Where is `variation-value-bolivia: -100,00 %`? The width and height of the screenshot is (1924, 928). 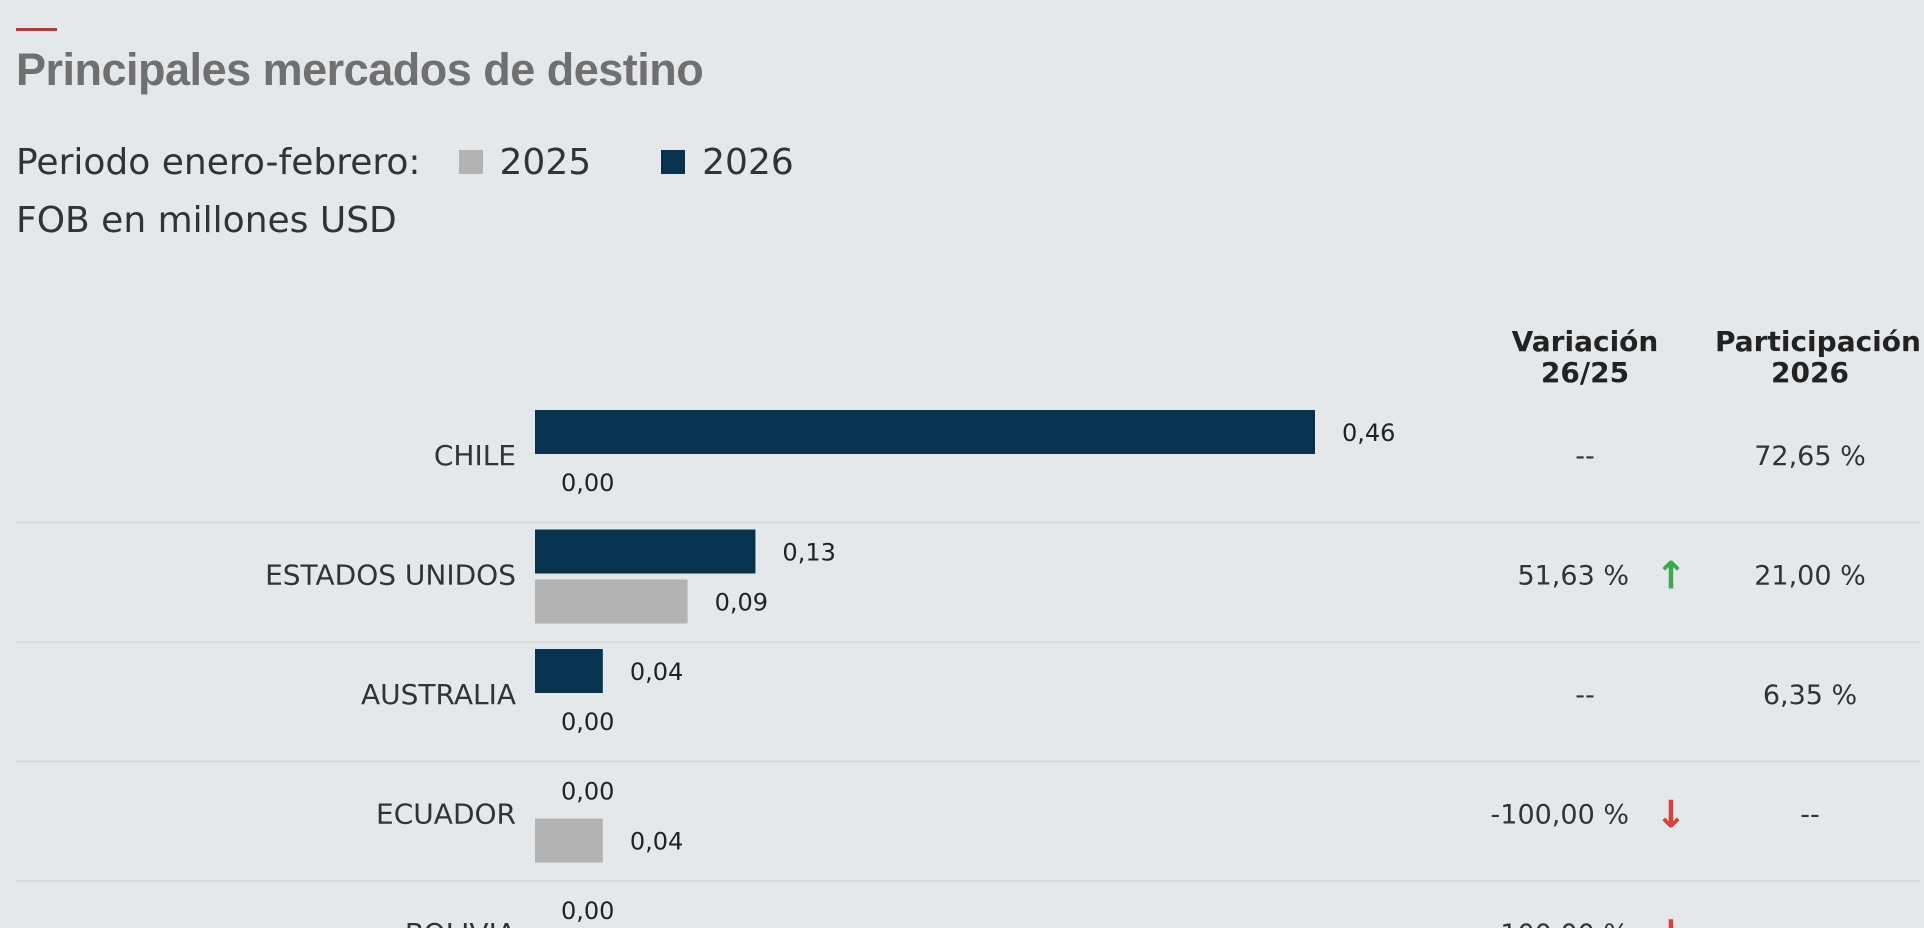 variation-value-bolivia: -100,00 % is located at coordinates (1560, 923).